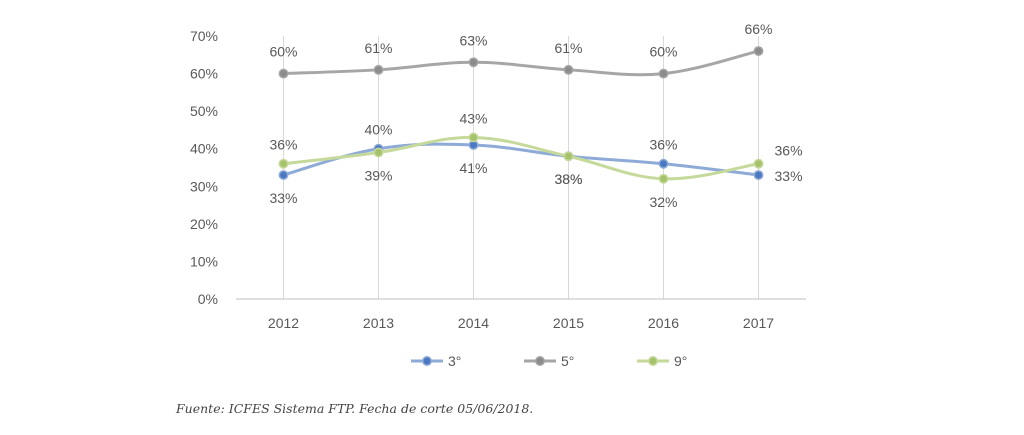 This screenshot has width=1024, height=435. What do you see at coordinates (758, 29) in the screenshot?
I see `series-2-data-label: 66%` at bounding box center [758, 29].